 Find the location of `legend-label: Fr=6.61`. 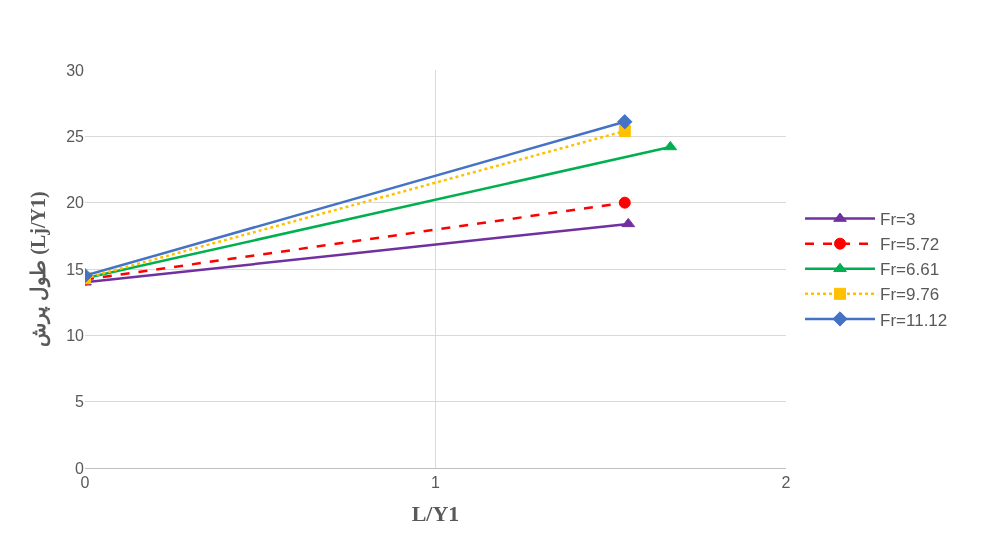

legend-label: Fr=6.61 is located at coordinates (910, 270).